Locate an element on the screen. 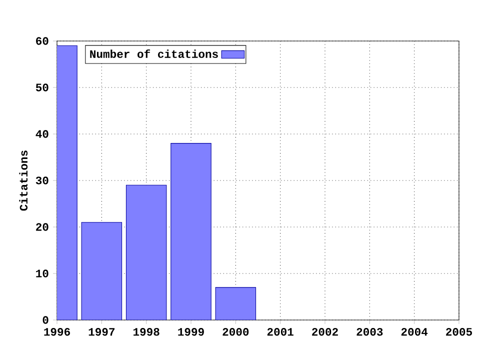 This screenshot has width=480, height=350. y-tick-label: 40 is located at coordinates (42, 134).